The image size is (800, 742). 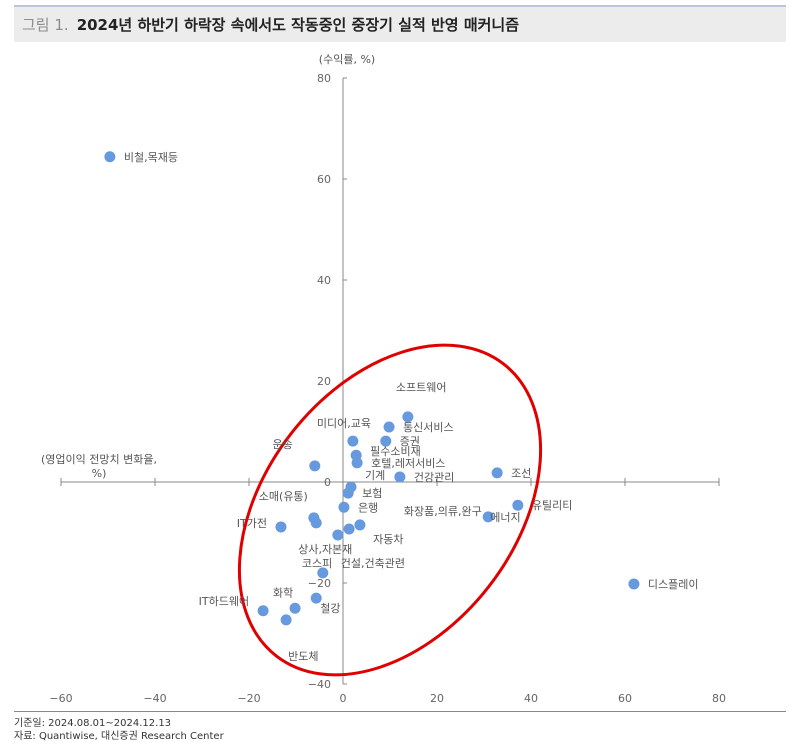 I want to click on data-point: 에너지, so click(x=501, y=517).